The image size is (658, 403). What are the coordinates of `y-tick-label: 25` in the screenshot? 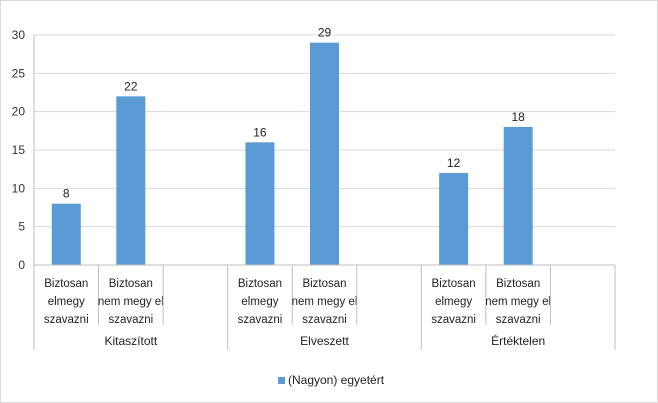 It's located at (19, 73).